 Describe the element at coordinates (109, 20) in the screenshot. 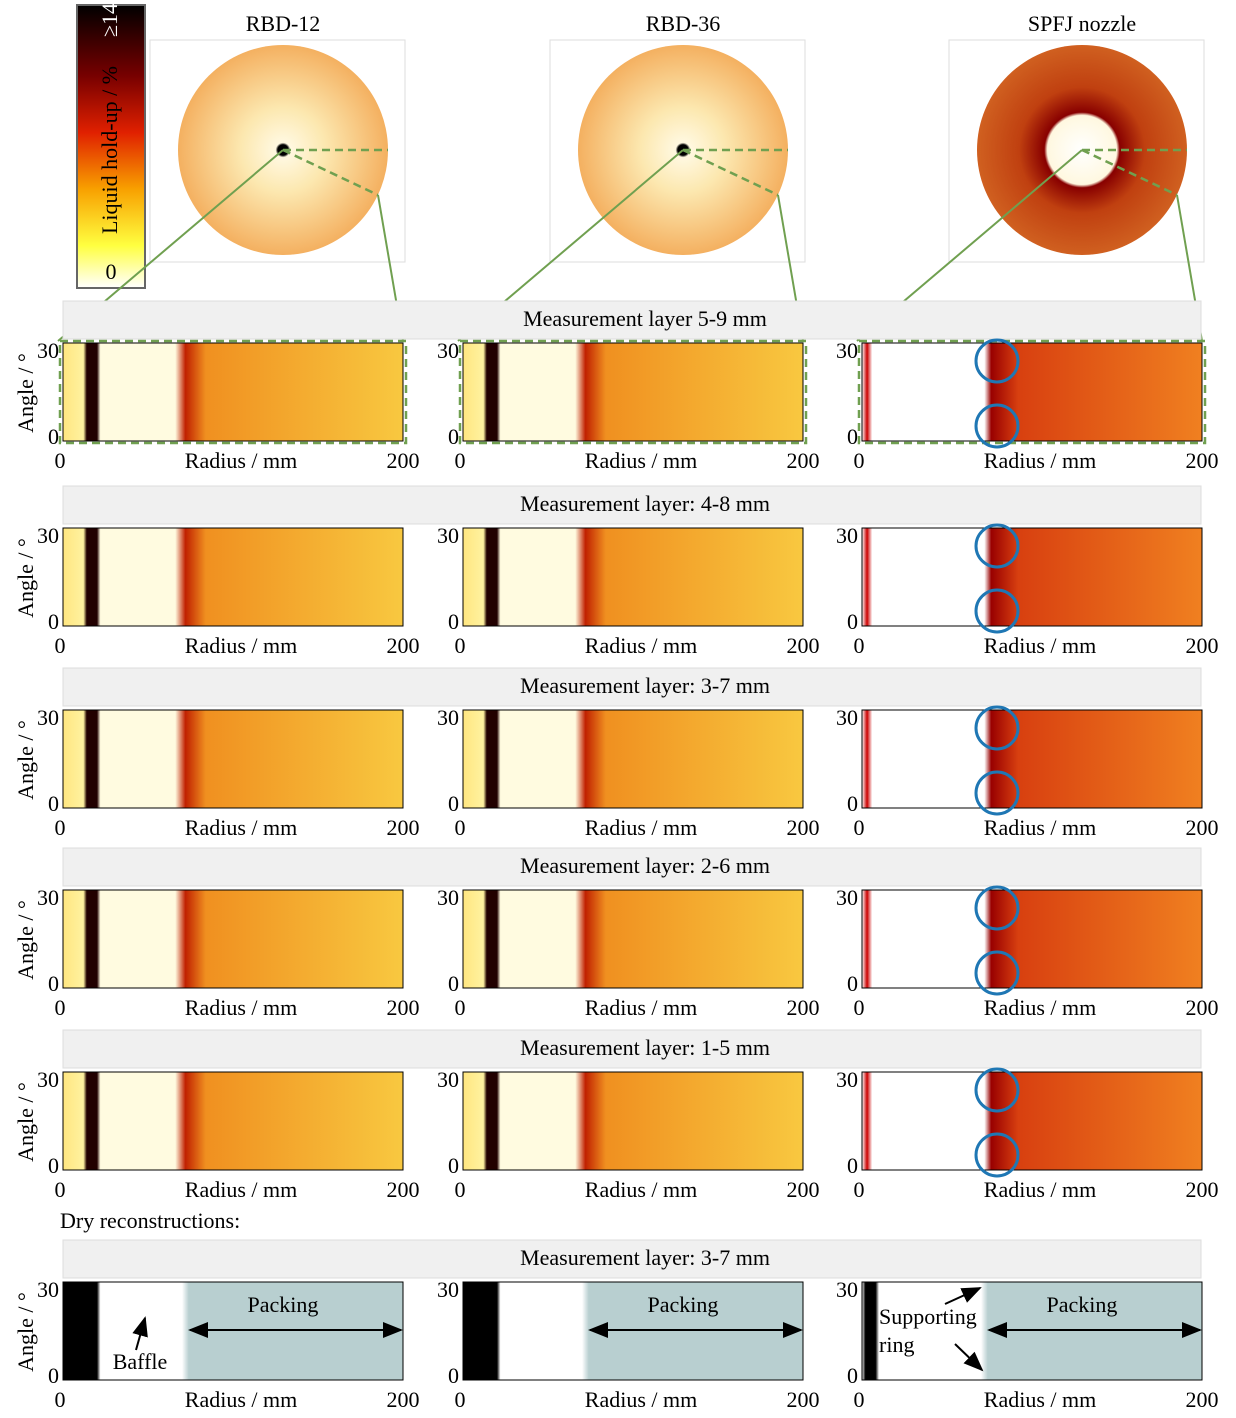

I see `colorbar-max: ≥14` at that location.